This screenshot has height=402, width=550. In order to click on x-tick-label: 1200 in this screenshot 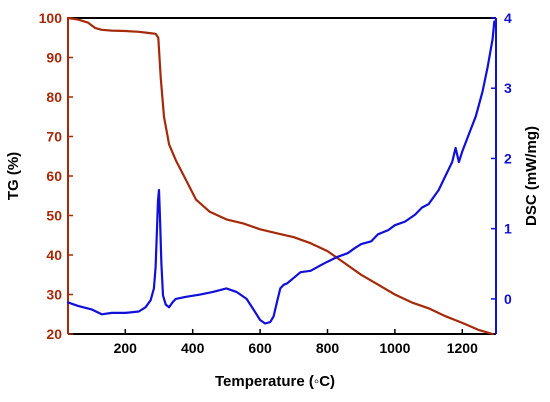, I will do `click(462, 348)`.